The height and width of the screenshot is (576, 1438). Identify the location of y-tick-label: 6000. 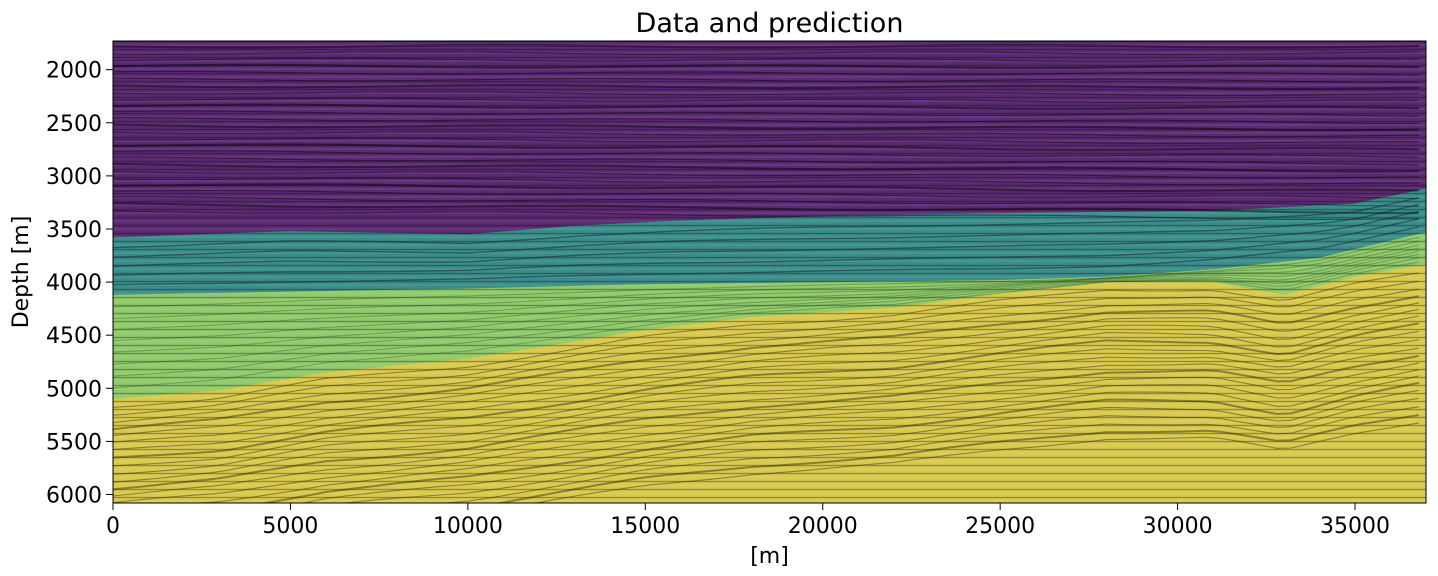
(74, 496).